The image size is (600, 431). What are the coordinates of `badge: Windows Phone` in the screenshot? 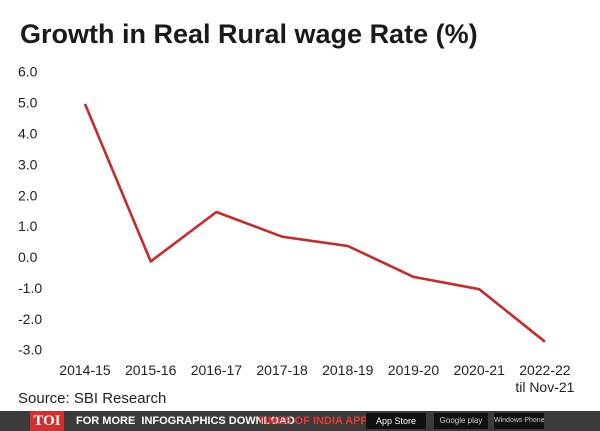 It's located at (519, 421).